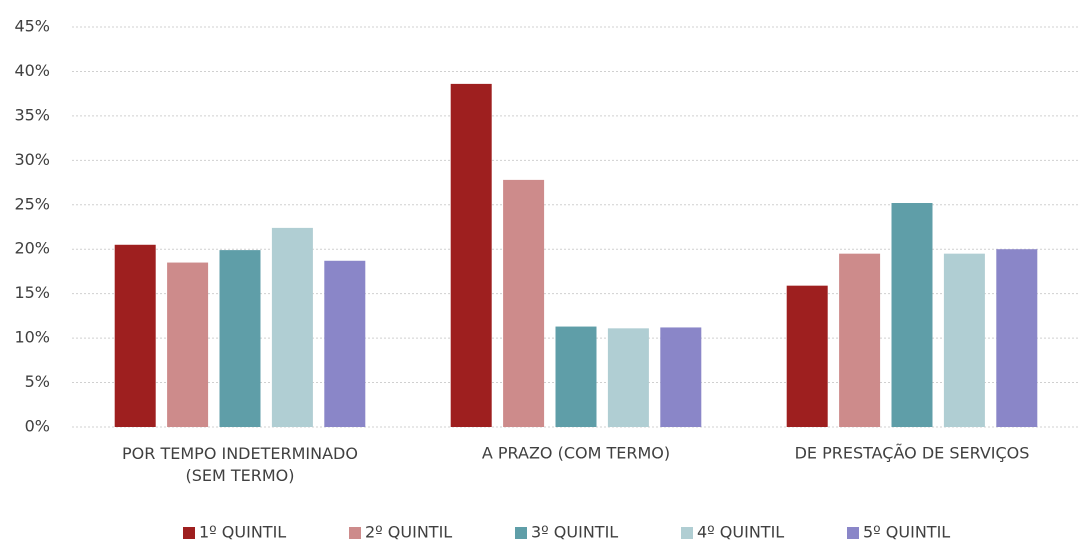 Image resolution: width=1086 pixels, height=547 pixels. I want to click on y-tick-label: 40%, so click(32, 70).